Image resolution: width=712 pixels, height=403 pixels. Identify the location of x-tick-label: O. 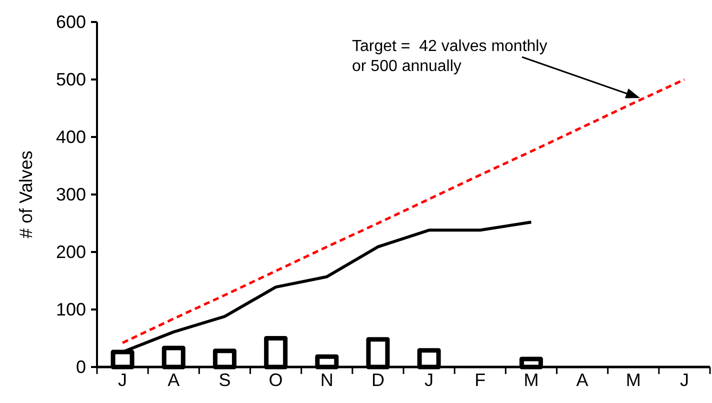
(275, 380).